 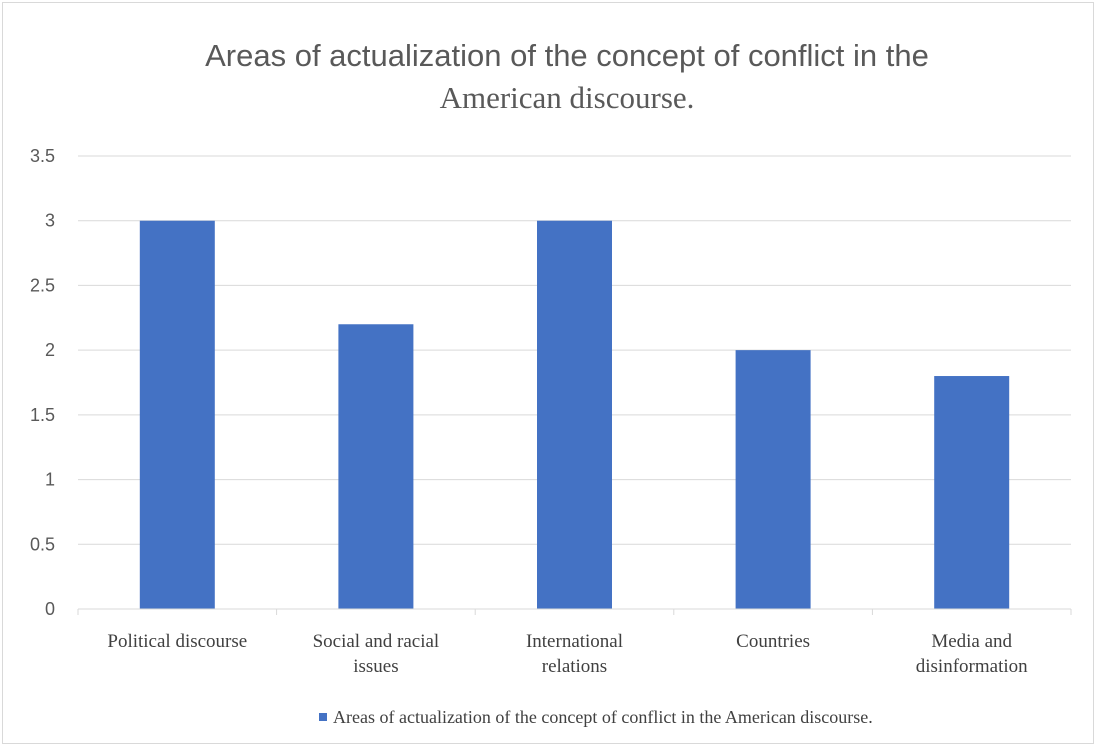 I want to click on y-tick-label: 0, so click(x=50, y=609).